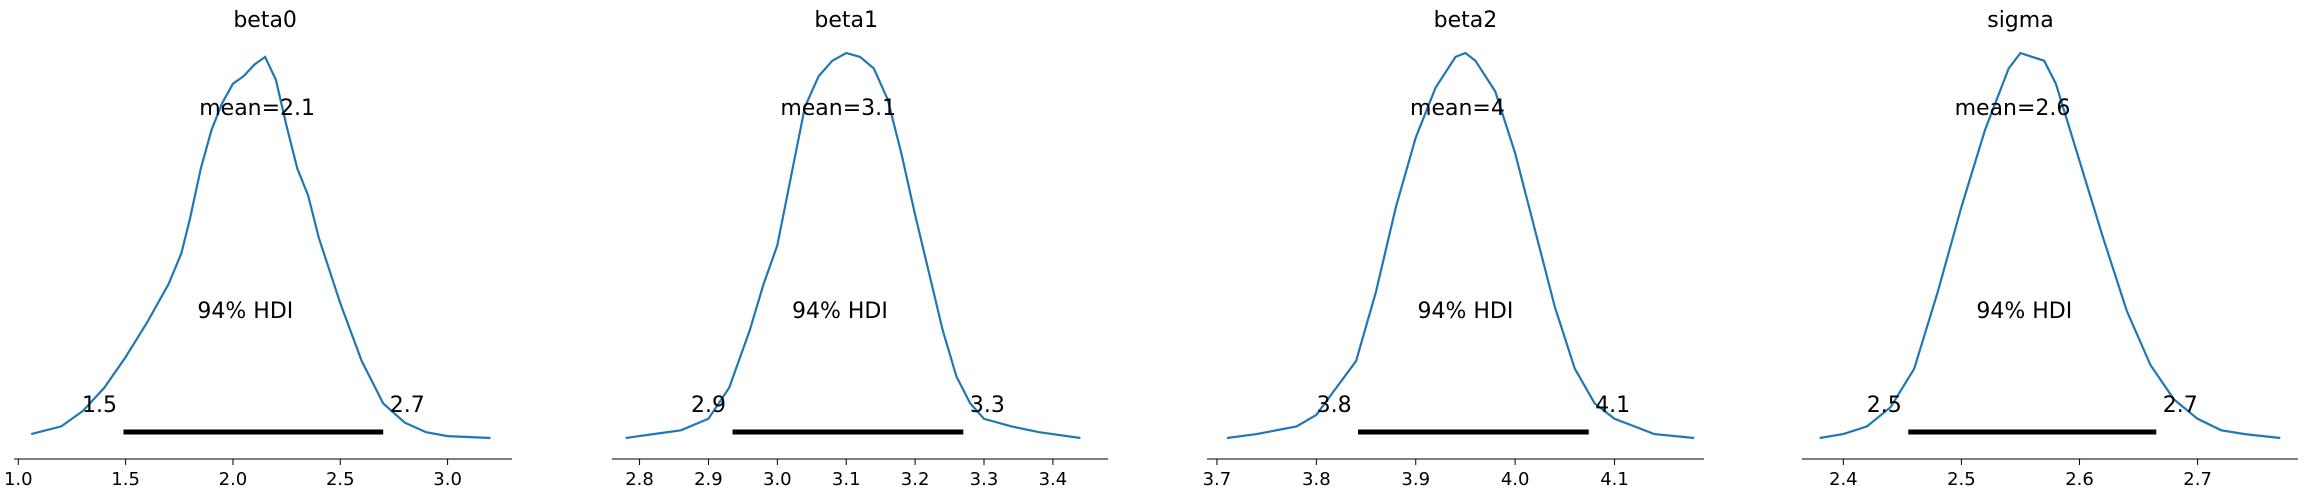  What do you see at coordinates (639, 479) in the screenshot?
I see `x-tick-label: 2.8` at bounding box center [639, 479].